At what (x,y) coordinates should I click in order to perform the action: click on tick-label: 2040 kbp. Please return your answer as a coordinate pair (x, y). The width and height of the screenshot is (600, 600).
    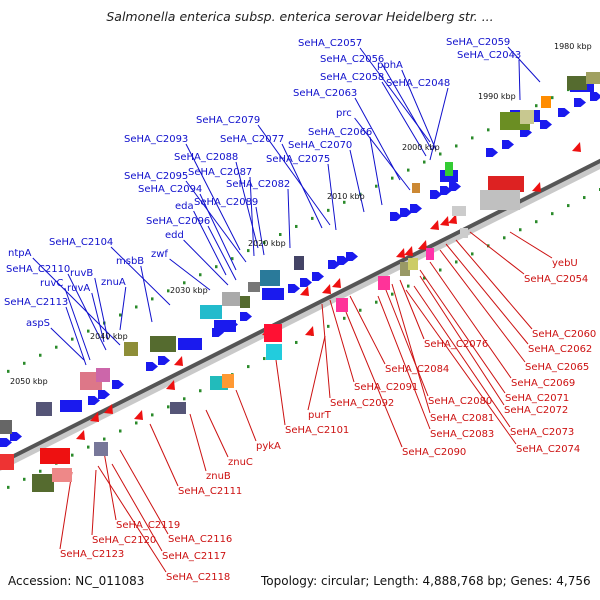
    Looking at the image, I should click on (109, 336).